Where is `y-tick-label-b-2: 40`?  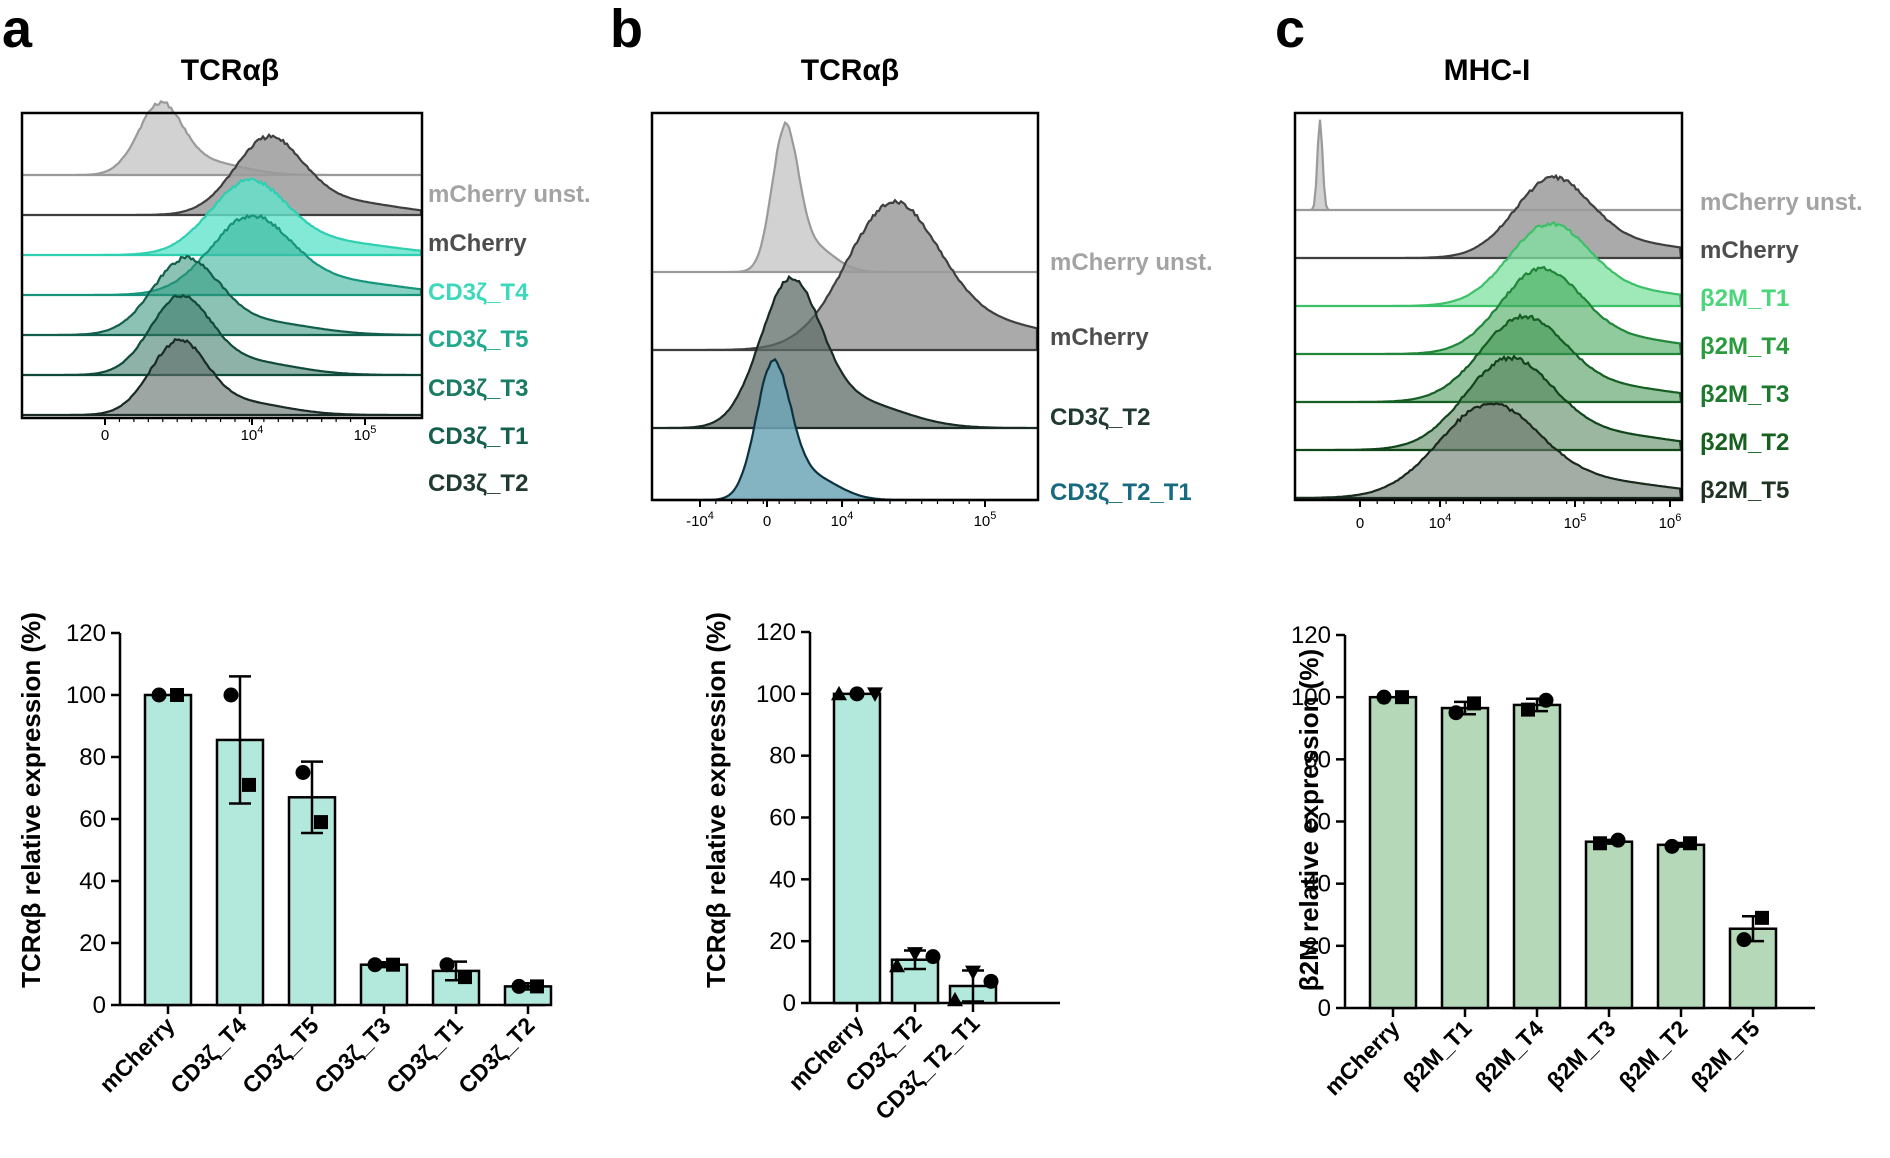 y-tick-label-b-2: 40 is located at coordinates (782, 879).